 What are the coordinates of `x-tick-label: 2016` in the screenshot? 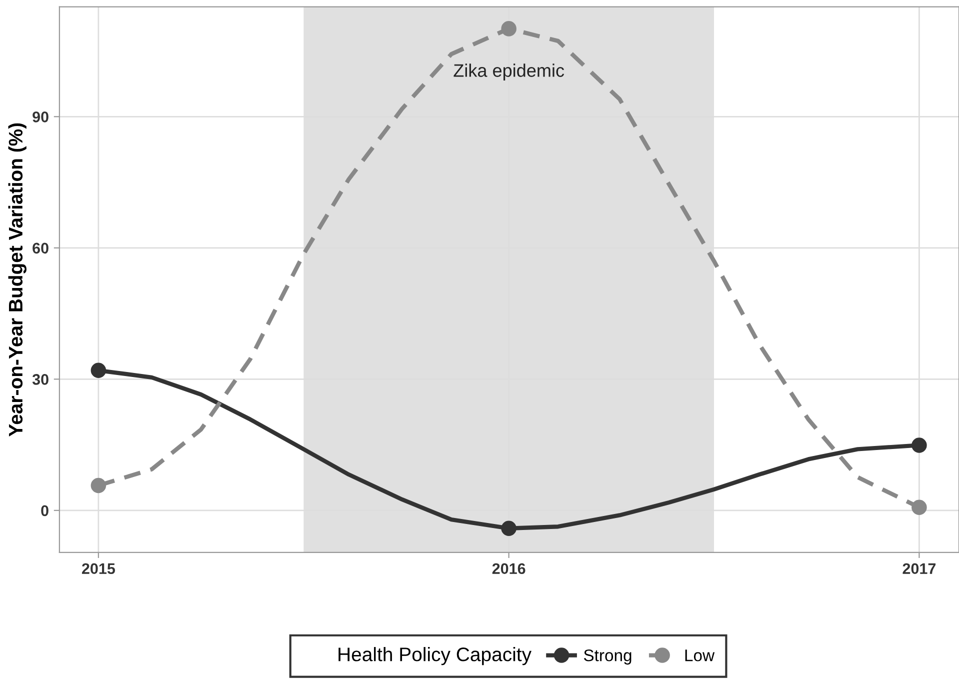 It's located at (509, 568).